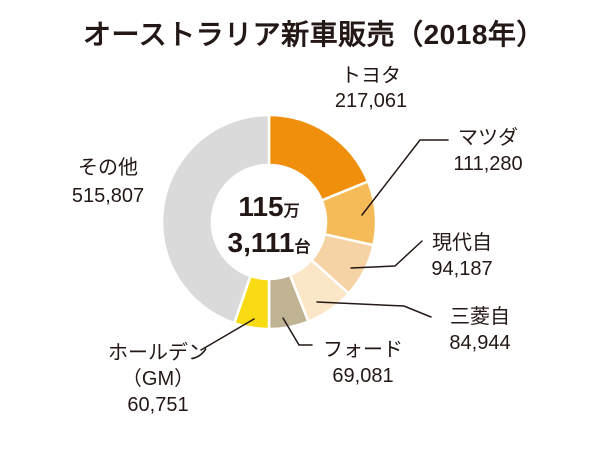 The height and width of the screenshot is (450, 600). What do you see at coordinates (363, 363) in the screenshot?
I see `label-ford: フォード 69,081` at bounding box center [363, 363].